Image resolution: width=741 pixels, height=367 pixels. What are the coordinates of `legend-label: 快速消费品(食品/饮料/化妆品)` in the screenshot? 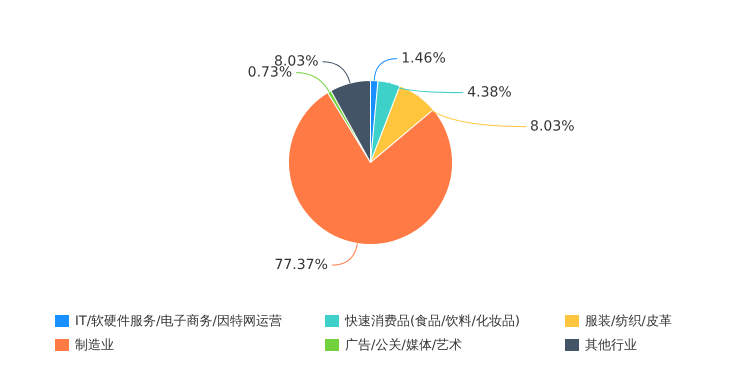 It's located at (432, 321).